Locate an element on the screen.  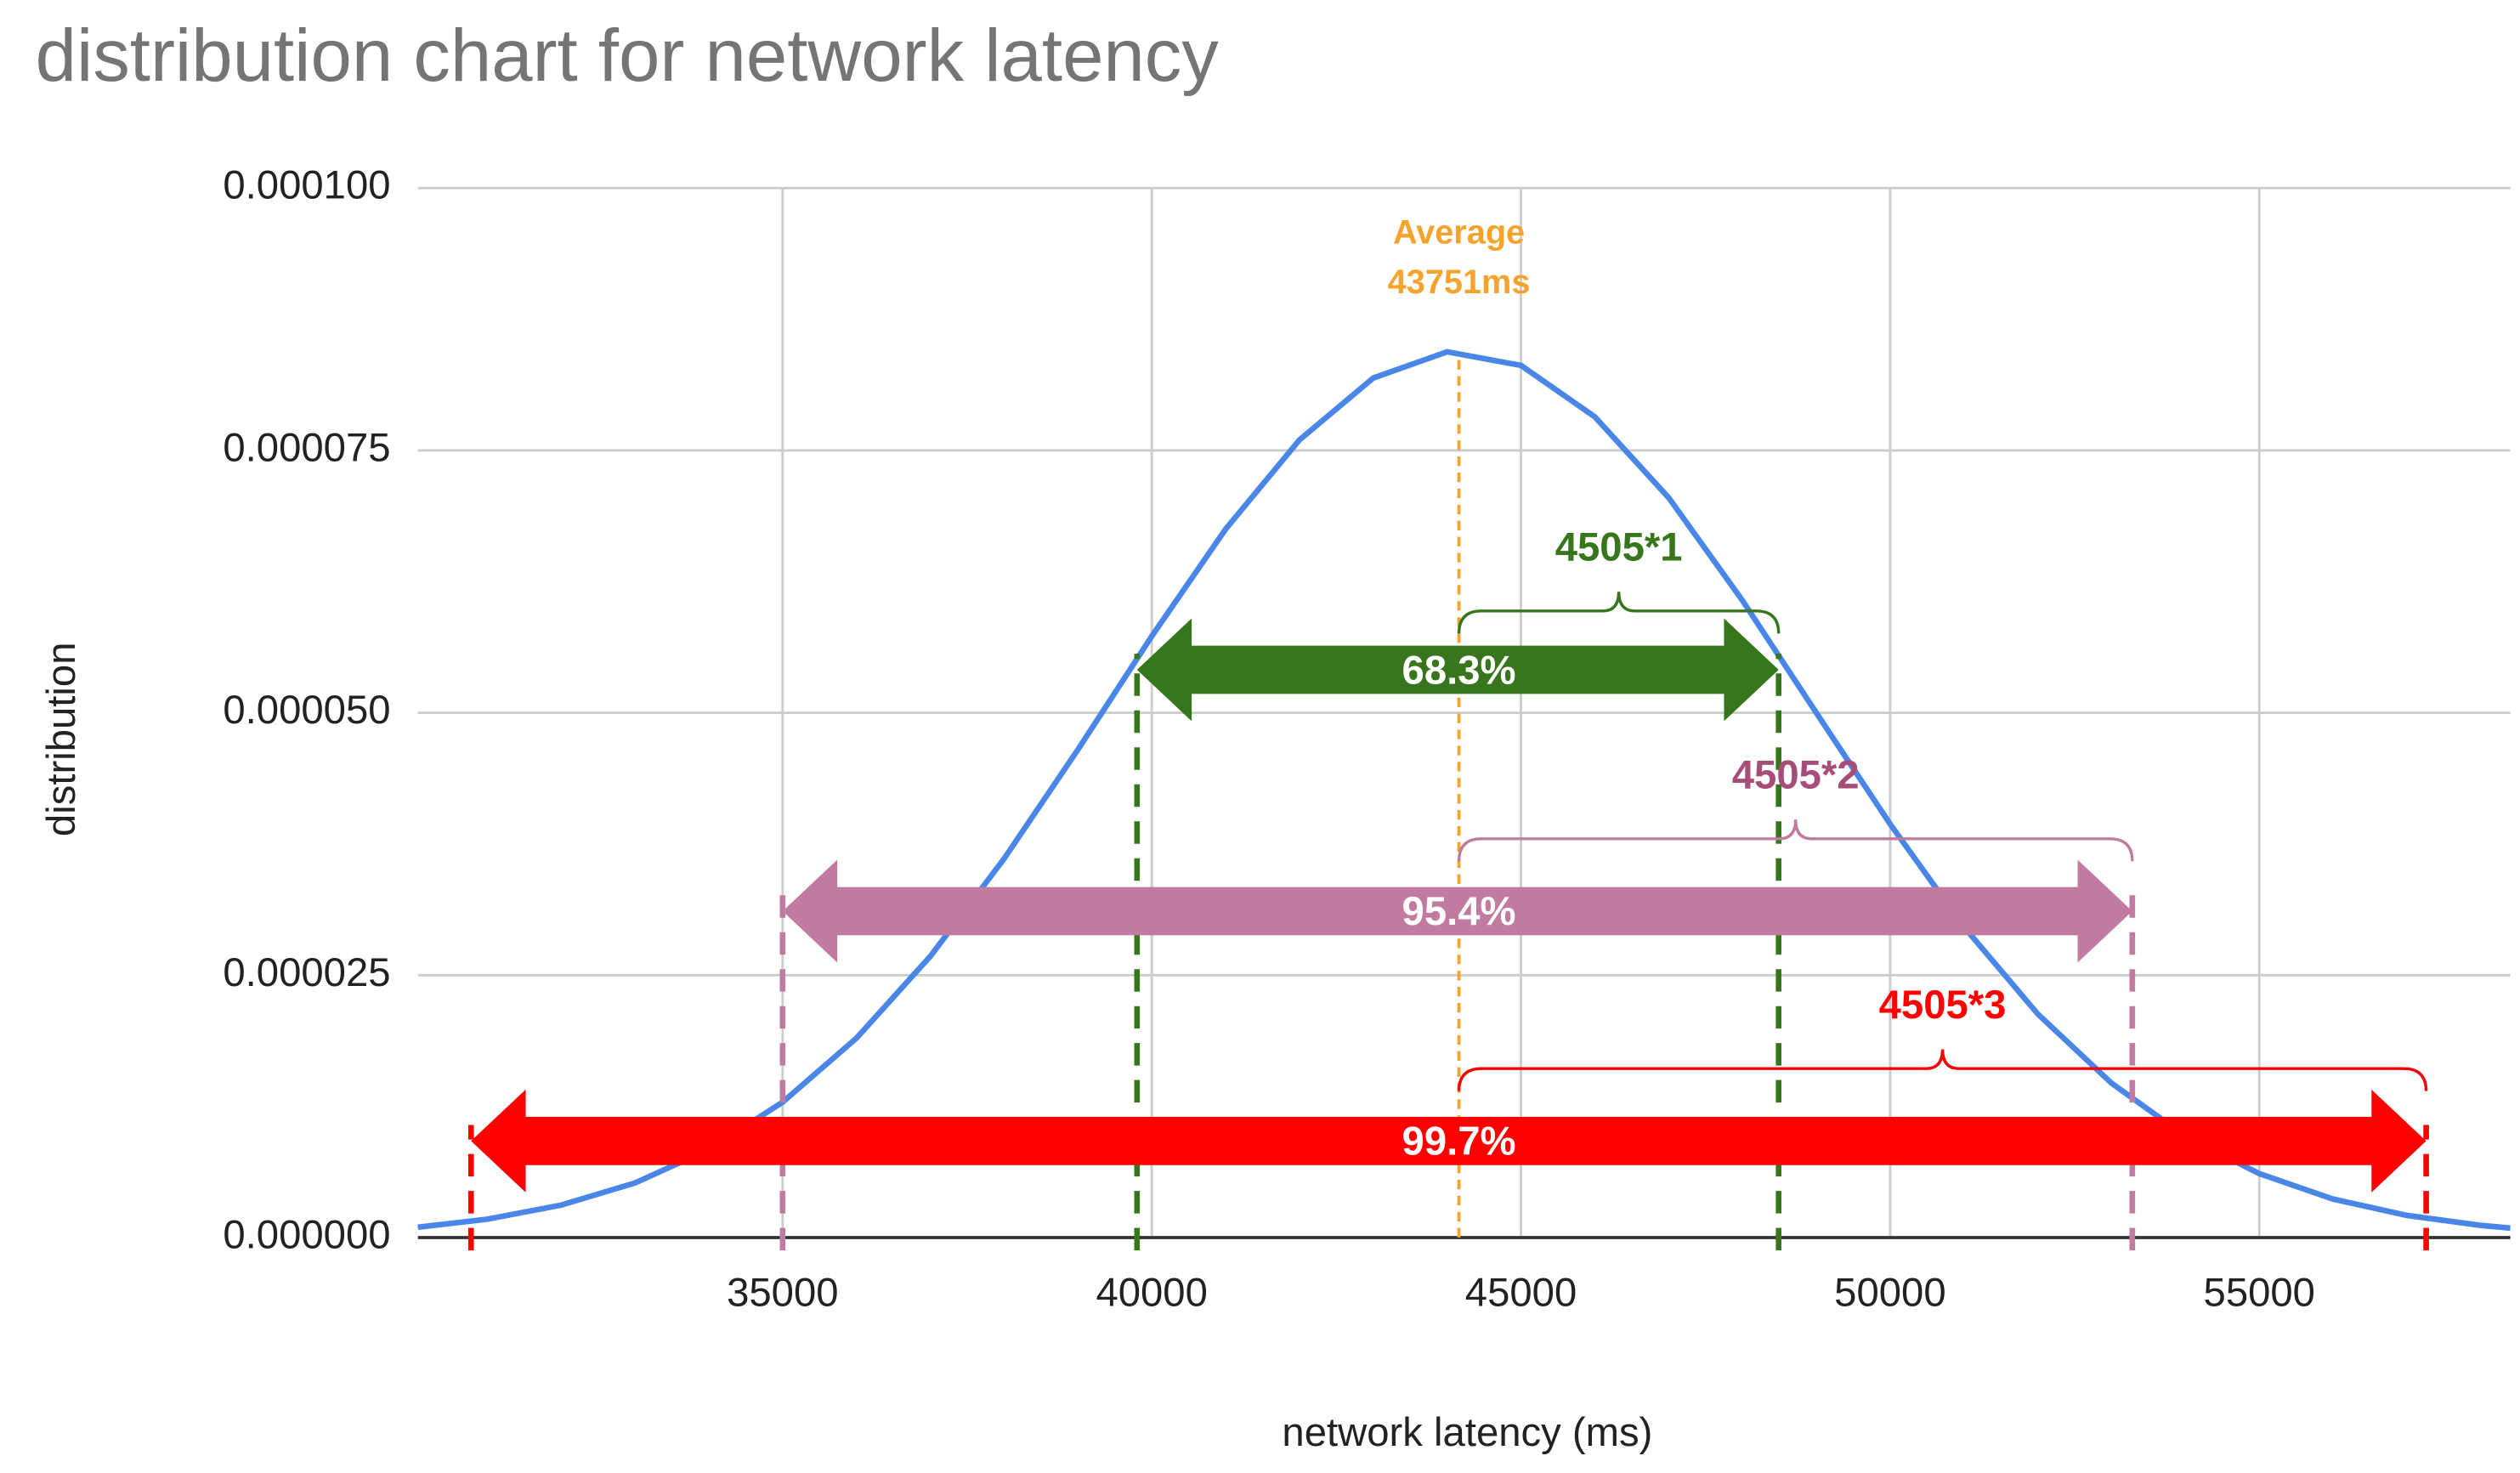
x-tick-label: 45000 is located at coordinates (1521, 1293).